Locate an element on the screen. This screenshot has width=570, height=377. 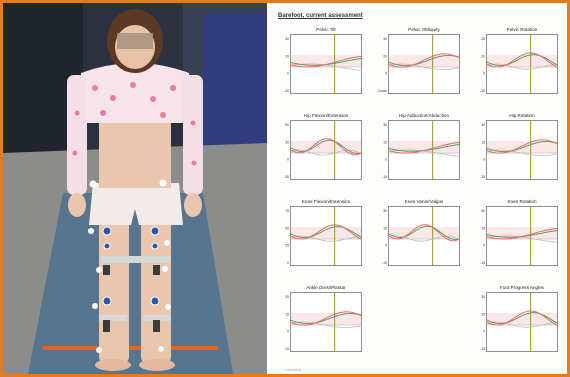
kinematic-panel: Pelvic Tilt 40 20 0 -20 is located at coordinates (323, 62).